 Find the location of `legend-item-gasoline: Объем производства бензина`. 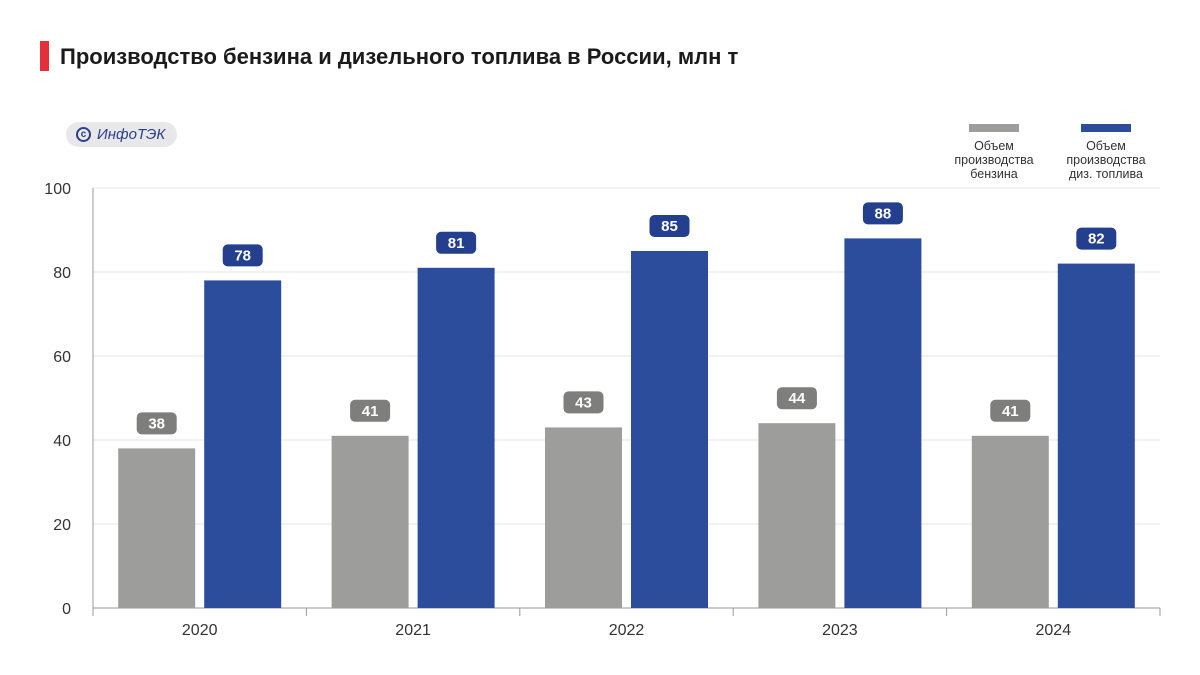

legend-item-gasoline: Объем производства бензина is located at coordinates (994, 152).